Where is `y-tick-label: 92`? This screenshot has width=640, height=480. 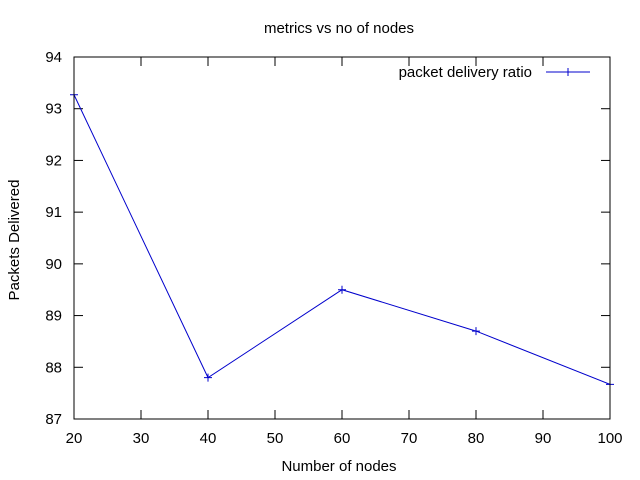 y-tick-label: 92 is located at coordinates (53, 160).